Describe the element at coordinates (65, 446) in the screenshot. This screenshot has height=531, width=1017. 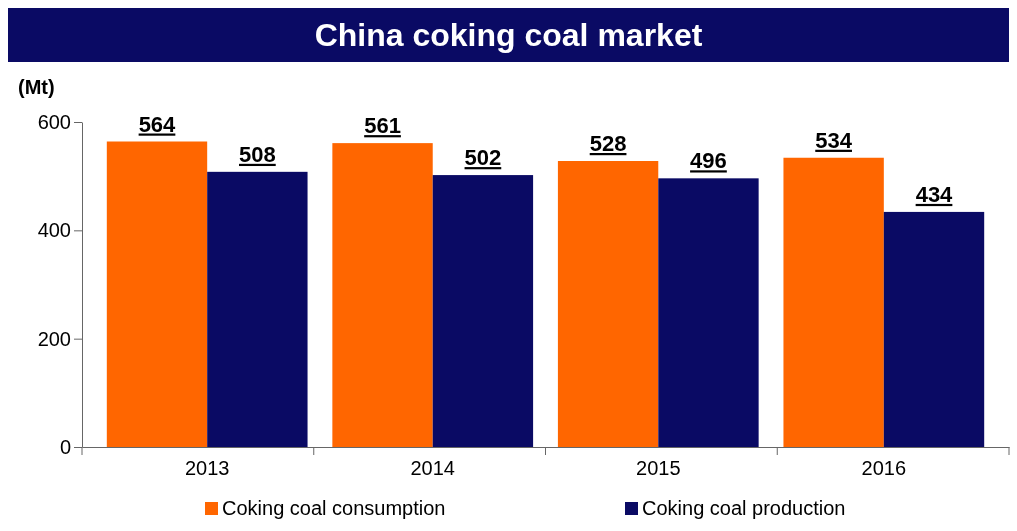
I see `y-tick-label: 0` at that location.